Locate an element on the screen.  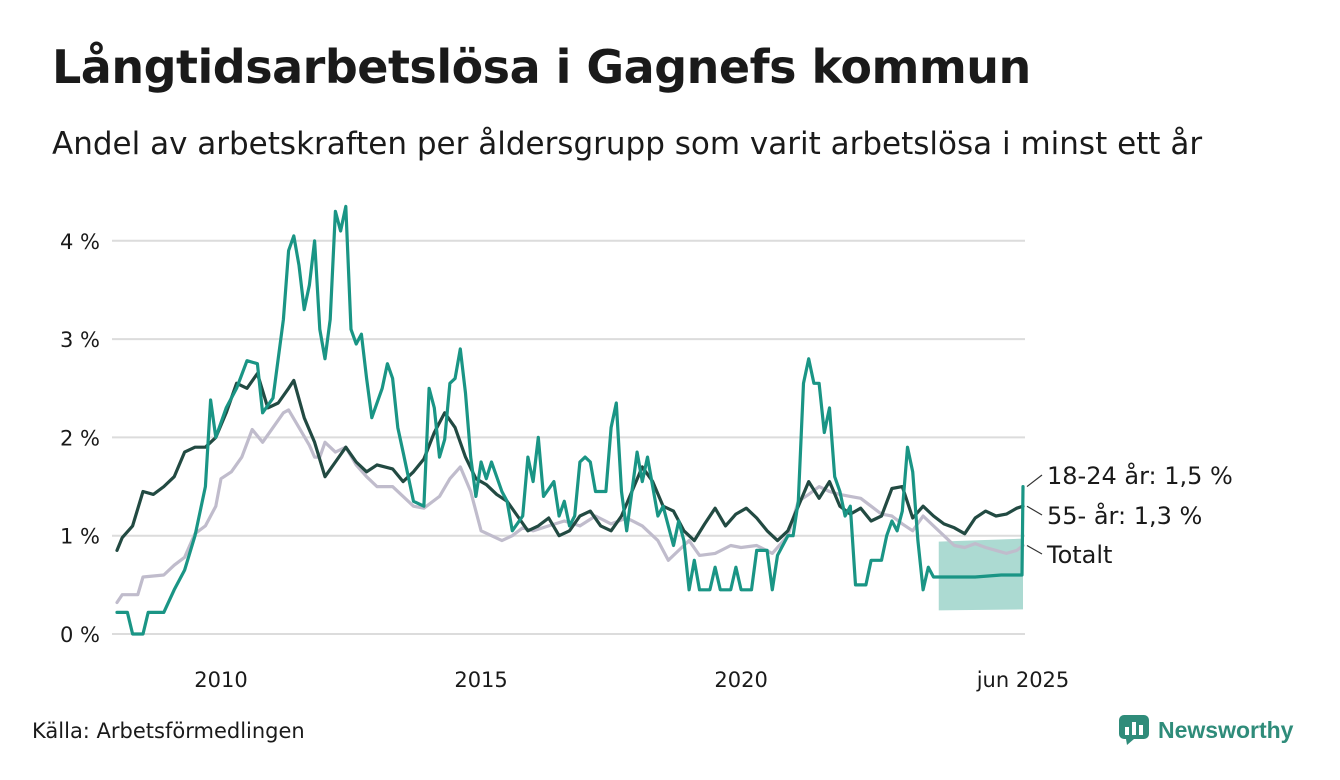
y-tick-label: 3 % is located at coordinates (80, 340).